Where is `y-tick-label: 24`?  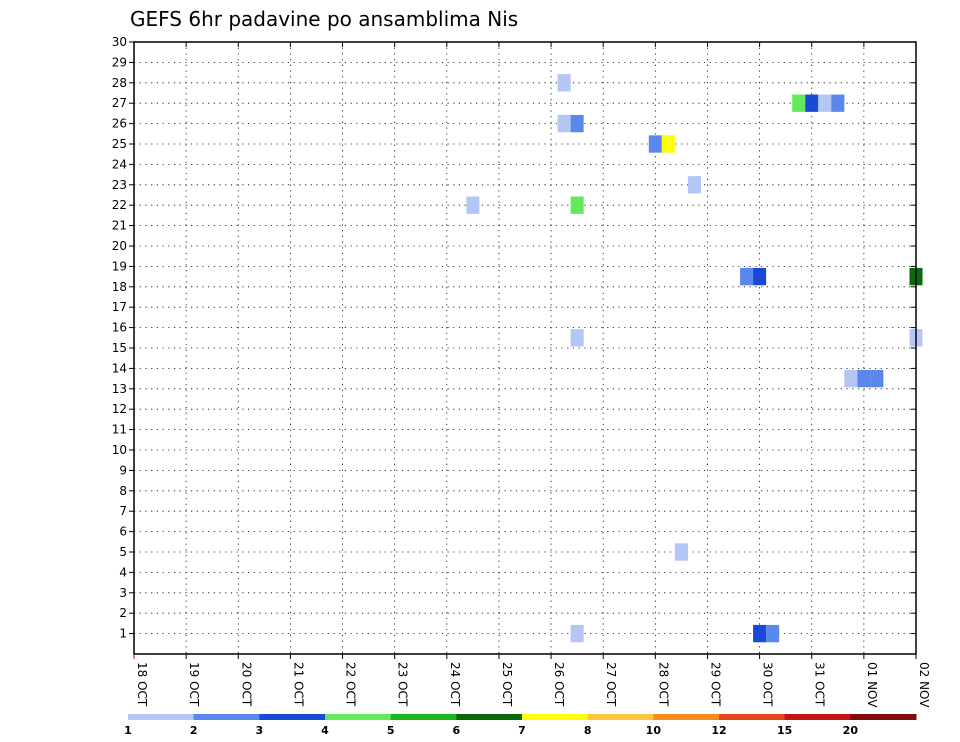
y-tick-label: 24 is located at coordinates (119, 164).